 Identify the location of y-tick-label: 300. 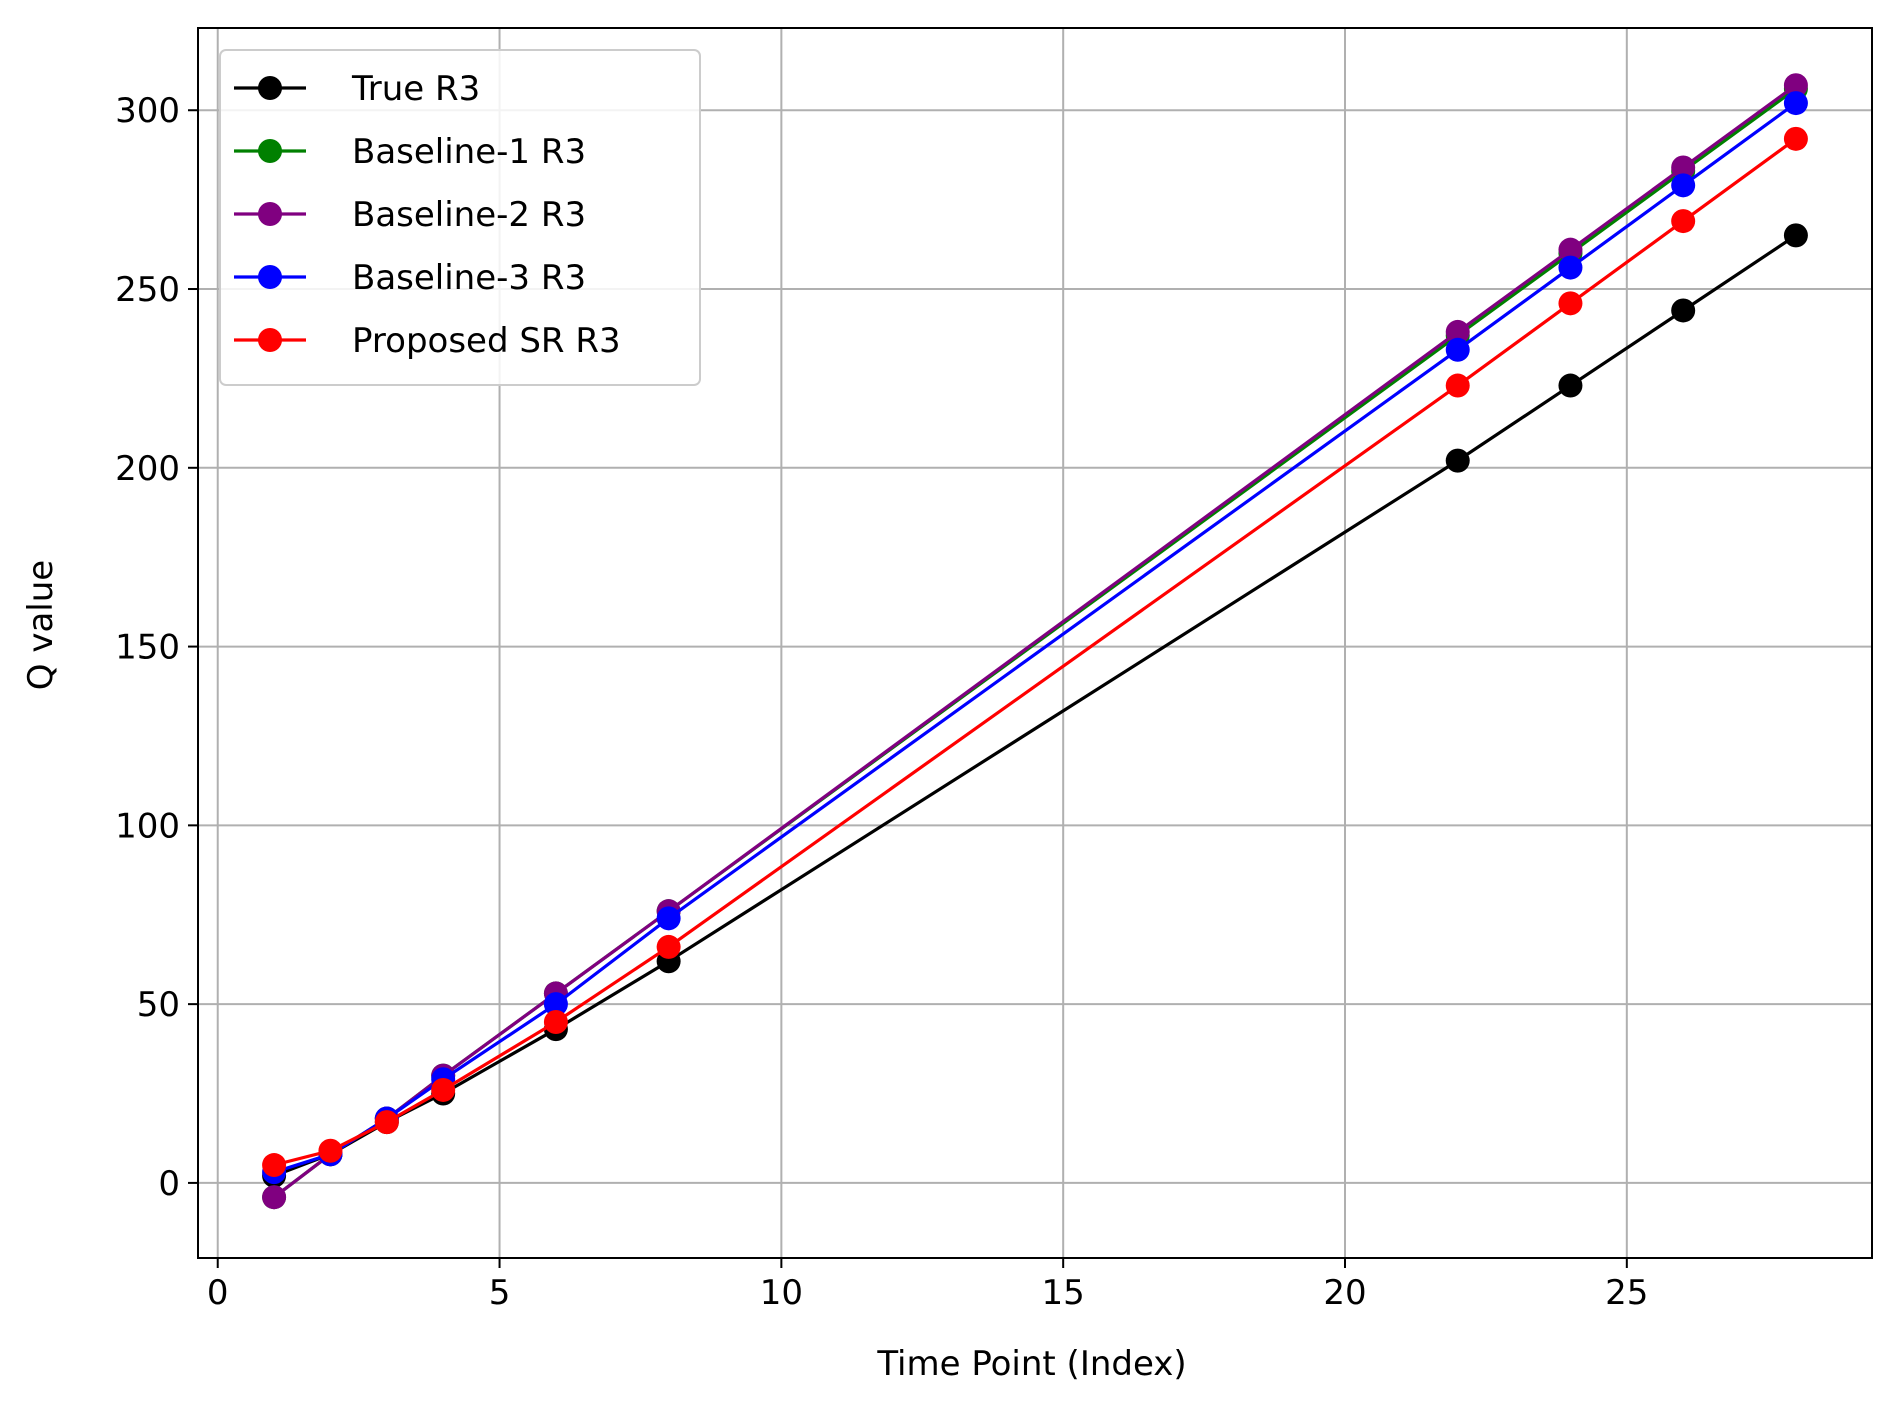
(147, 111).